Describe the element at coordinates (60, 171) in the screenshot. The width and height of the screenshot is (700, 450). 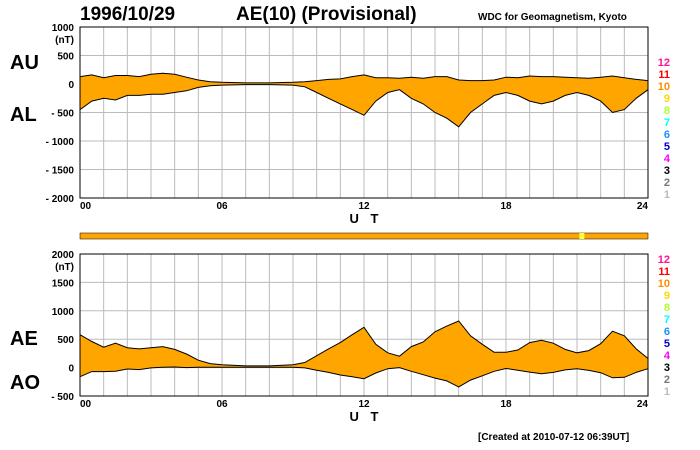
I see `y-tick-label: - 1500` at that location.